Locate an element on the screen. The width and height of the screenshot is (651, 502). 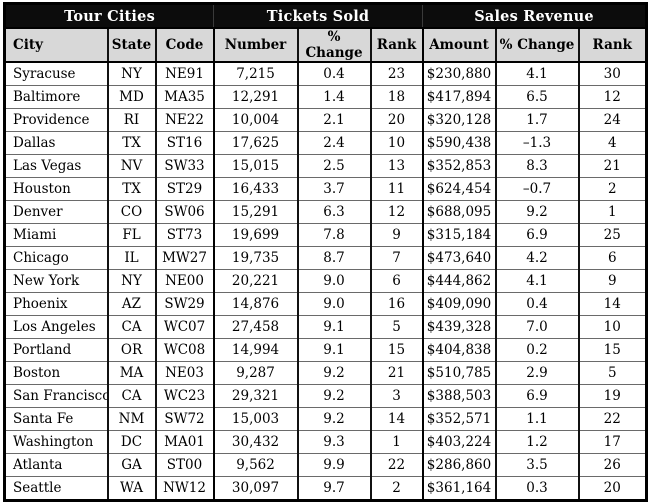
cell-tickets-number: 19,699 is located at coordinates (255, 235).